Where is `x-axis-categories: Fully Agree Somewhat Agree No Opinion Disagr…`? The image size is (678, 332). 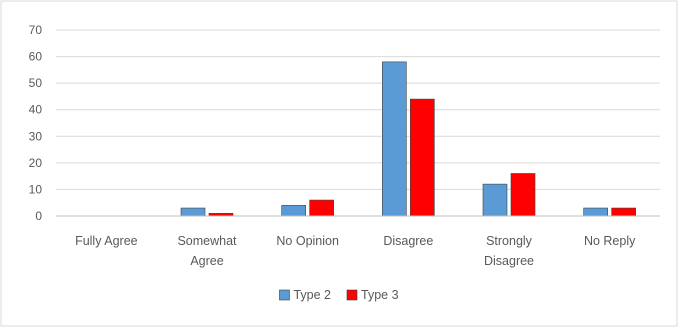 x-axis-categories: Fully Agree Somewhat Agree No Opinion Disagr… is located at coordinates (355, 251).